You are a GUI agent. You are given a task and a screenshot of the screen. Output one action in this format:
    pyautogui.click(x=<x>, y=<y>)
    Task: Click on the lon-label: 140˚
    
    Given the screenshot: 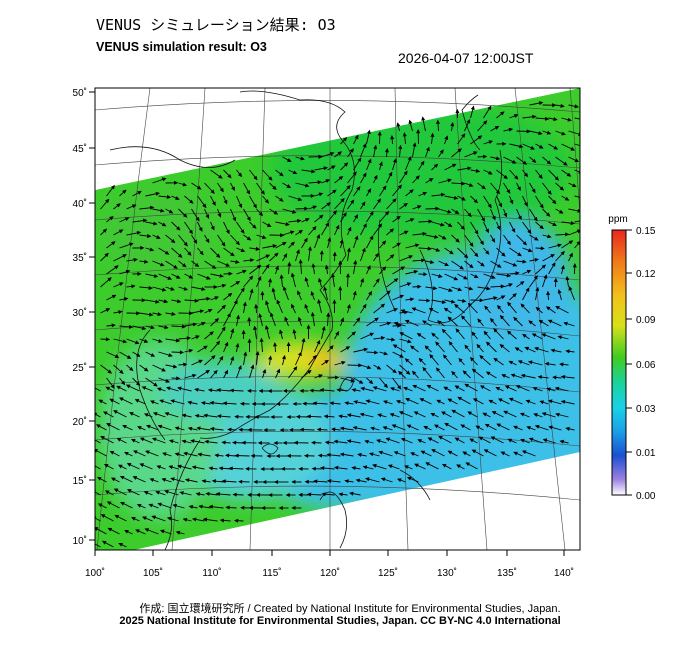 What is the action you would take?
    pyautogui.click(x=564, y=573)
    